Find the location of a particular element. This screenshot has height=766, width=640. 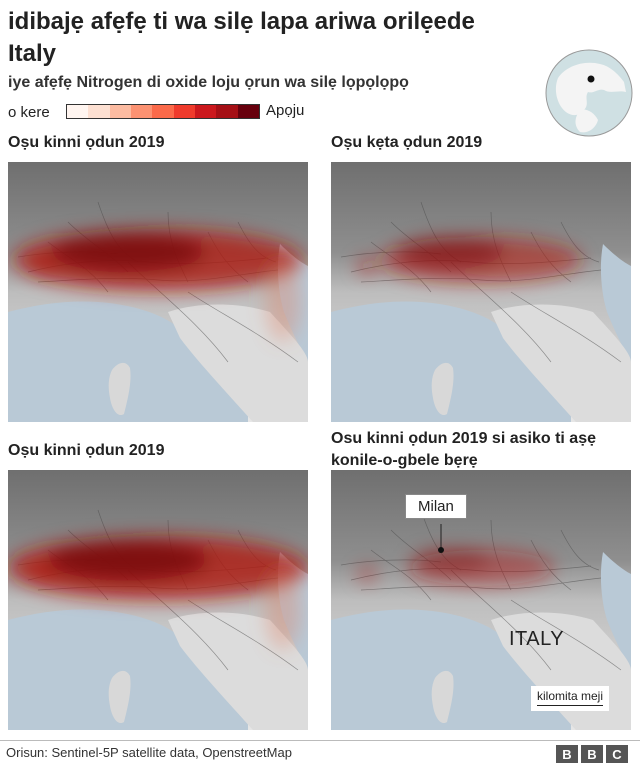

scale-line is located at coordinates (570, 705).